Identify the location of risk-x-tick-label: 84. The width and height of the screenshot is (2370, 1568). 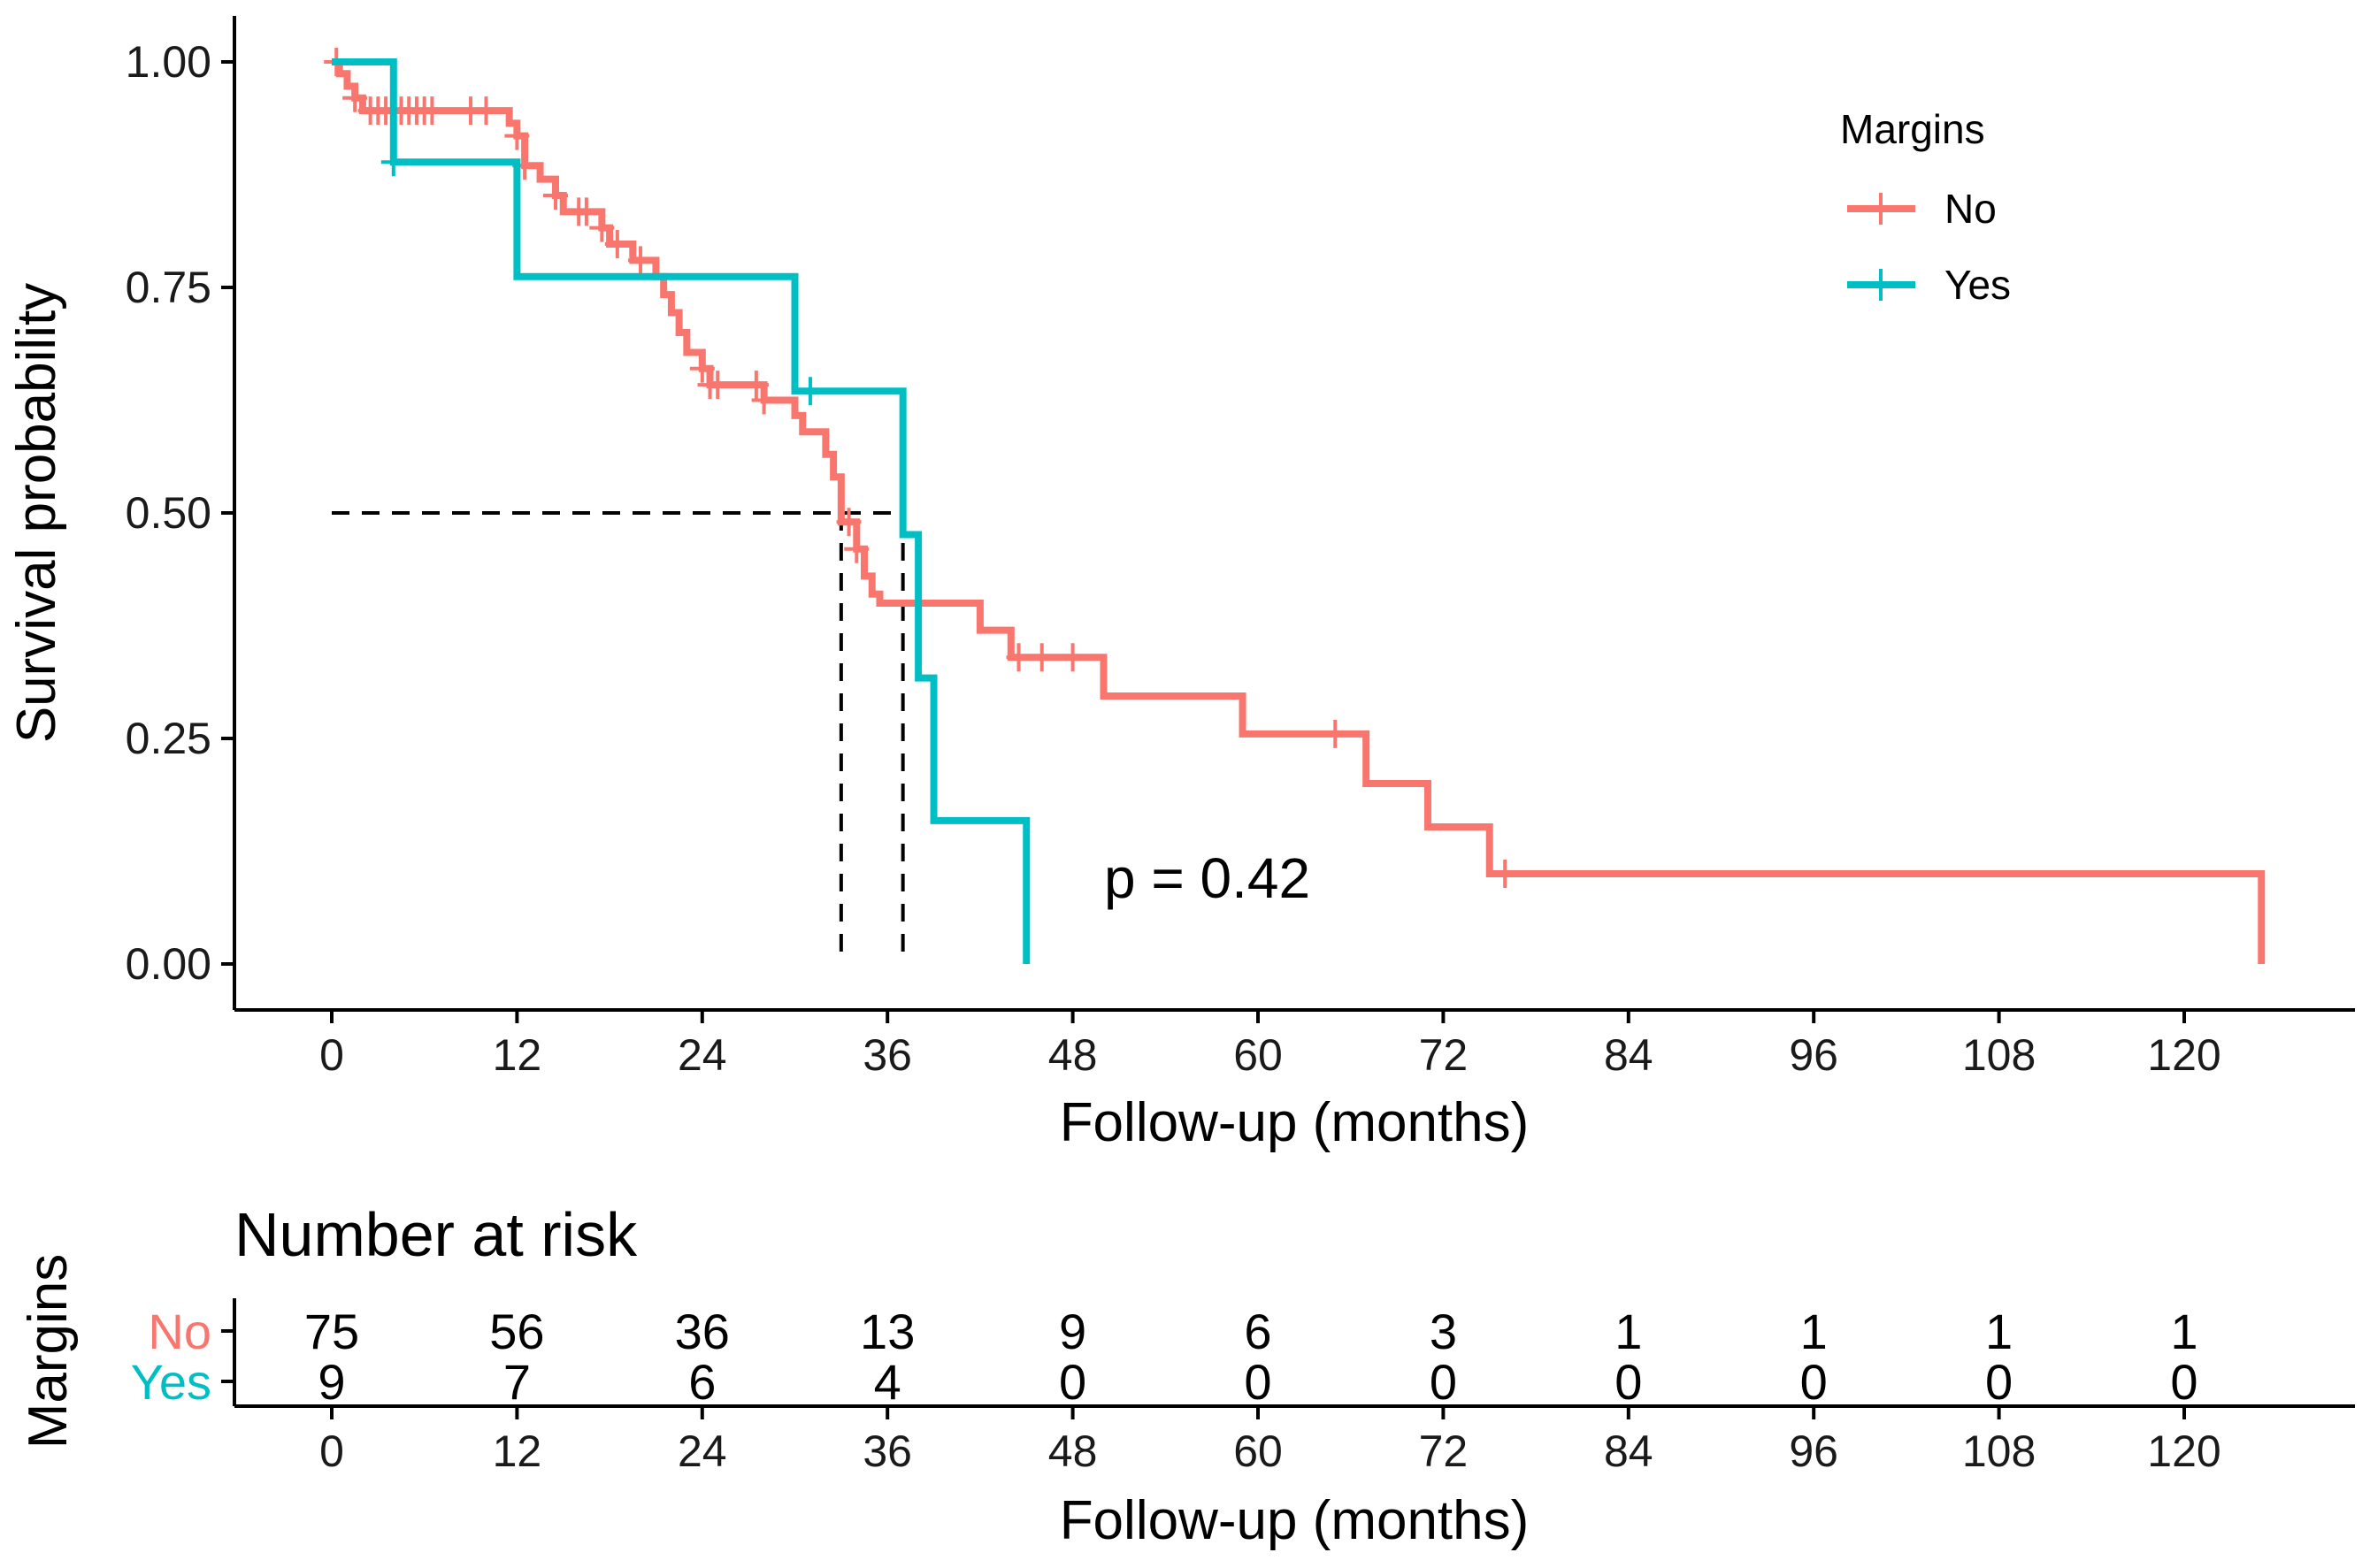
(1628, 1451).